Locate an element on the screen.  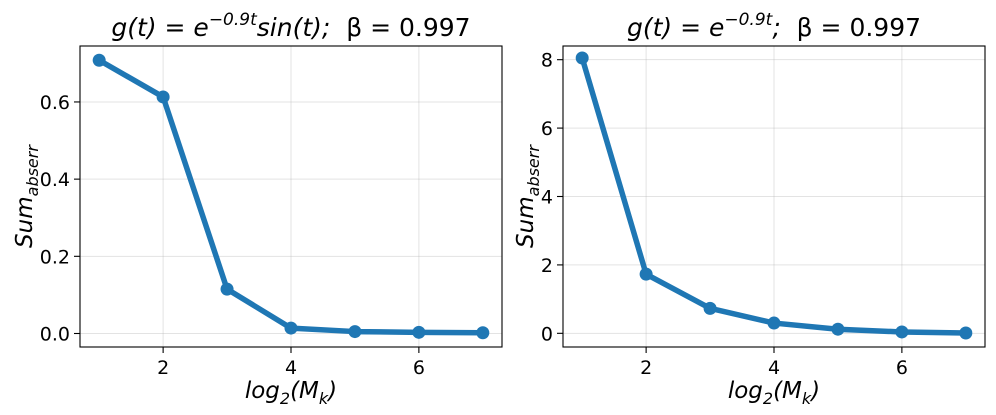
chart-2-x-tick-label-1: 4 is located at coordinates (774, 368).